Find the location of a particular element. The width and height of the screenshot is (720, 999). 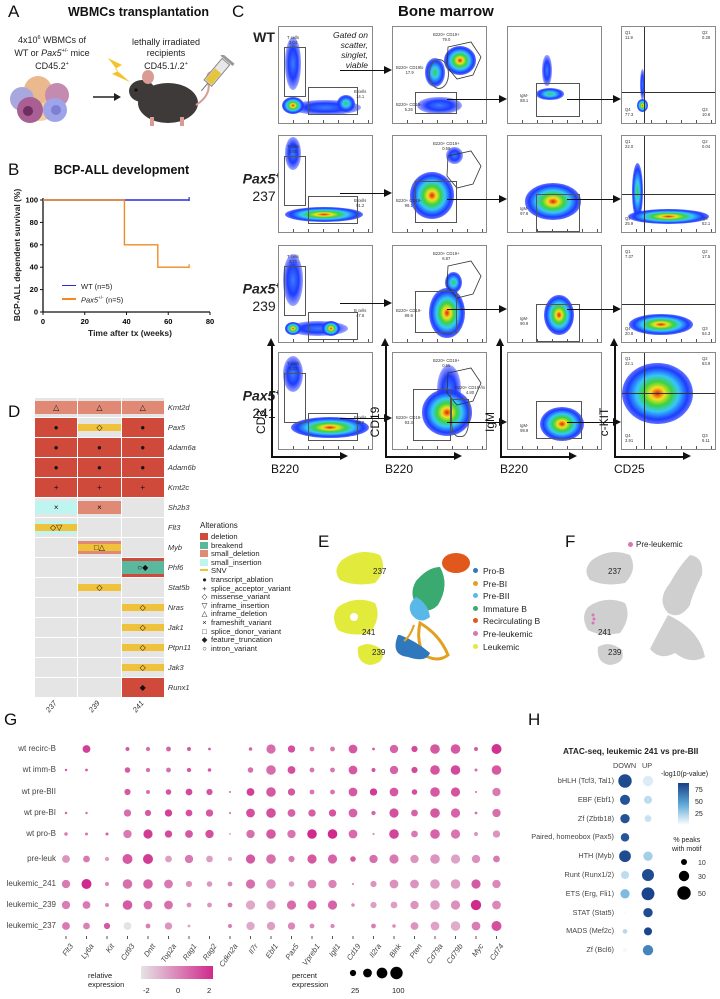

motif-dot is located at coordinates (625, 875).